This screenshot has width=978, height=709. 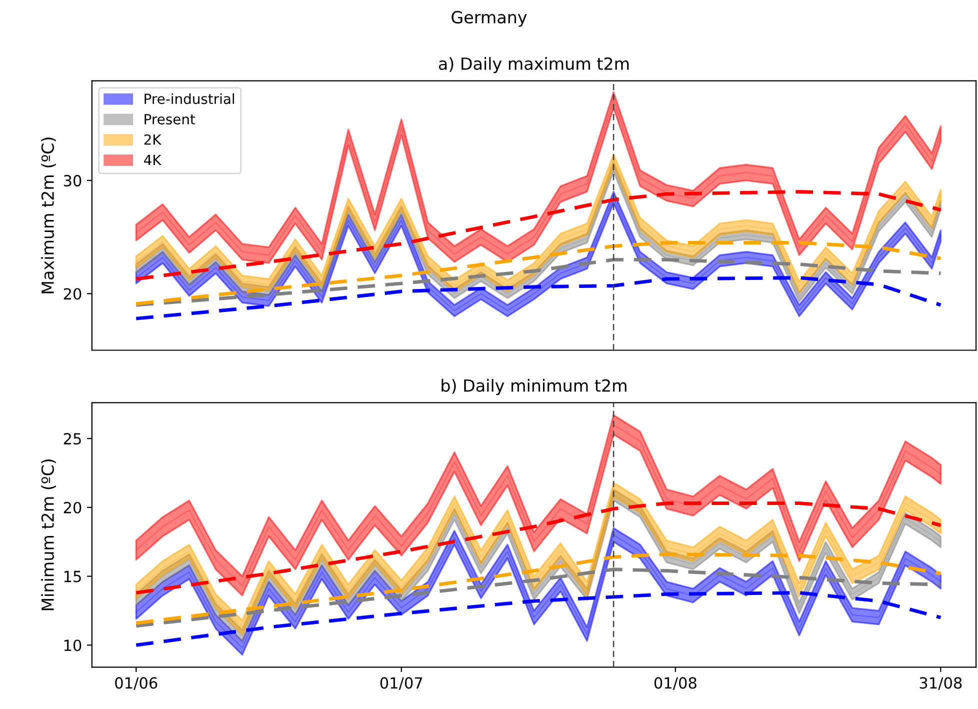 I want to click on legend-label: Pre-industrial, so click(x=189, y=98).